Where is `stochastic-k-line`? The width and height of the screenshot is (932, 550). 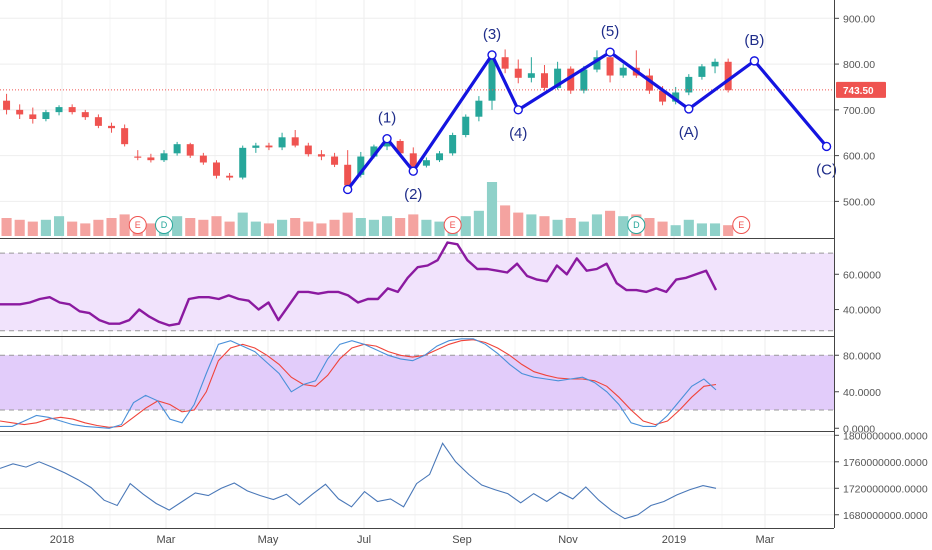
stochastic-k-line is located at coordinates (358, 383).